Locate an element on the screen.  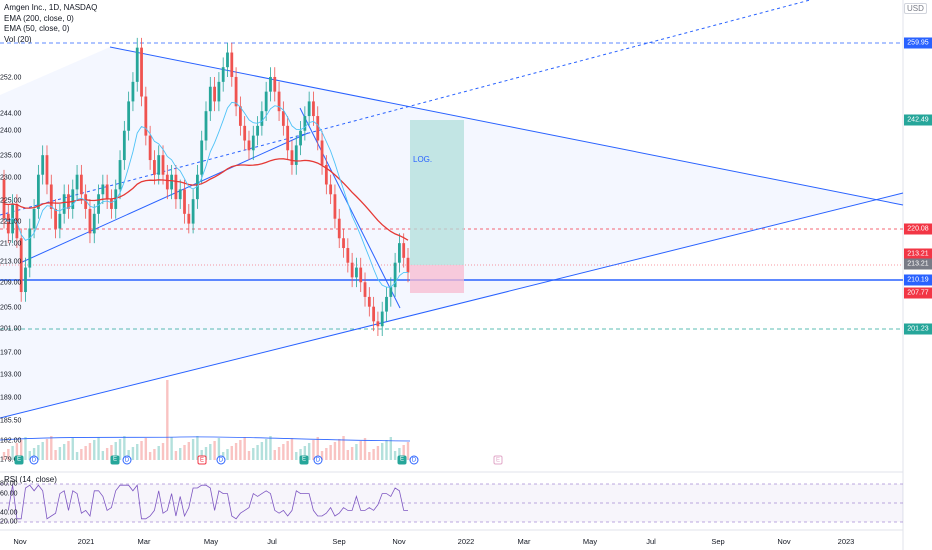
price-tick-label: 209.00 is located at coordinates (11, 283).